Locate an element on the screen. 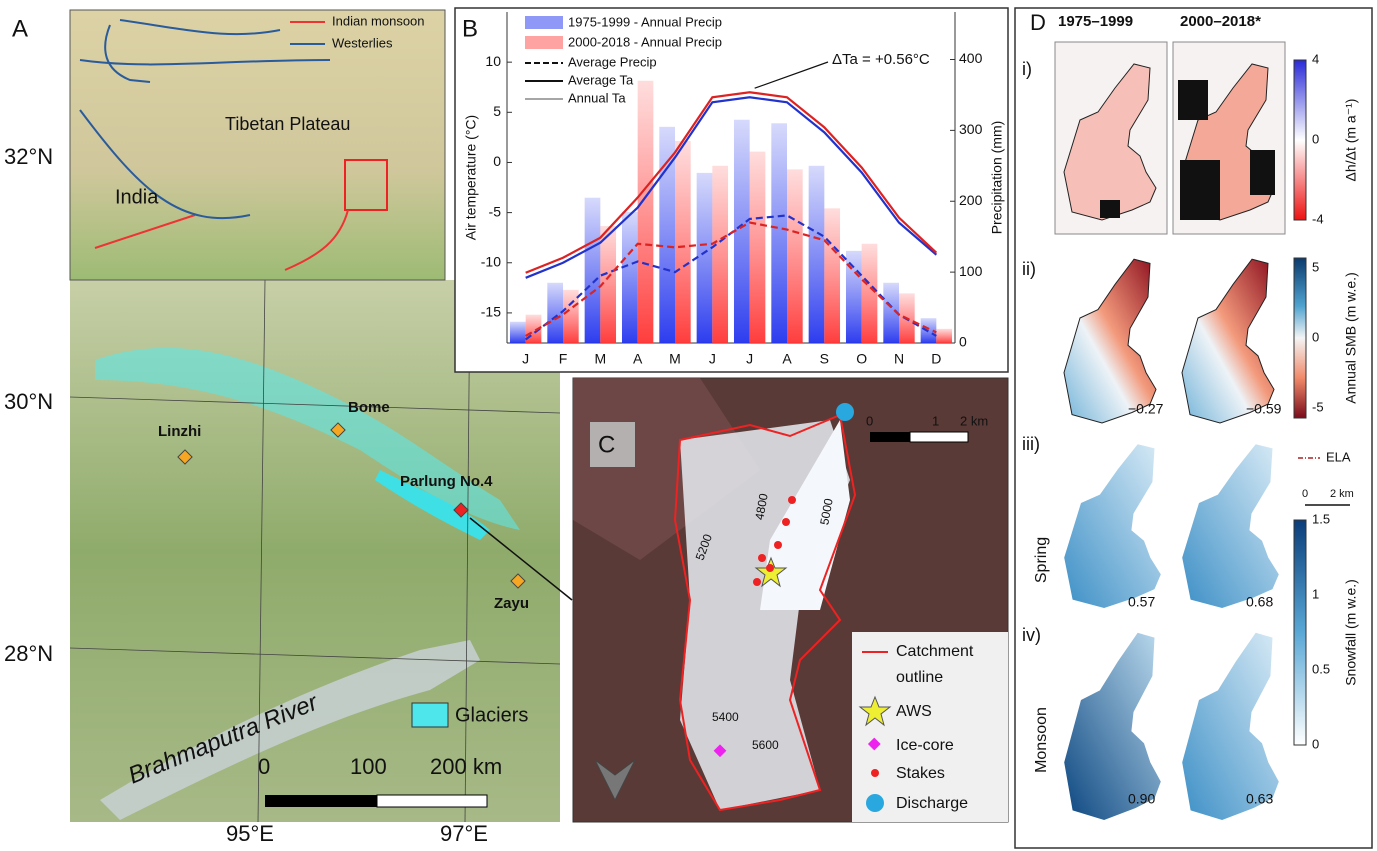 The height and width of the screenshot is (851, 1377). lat-label: 32°N is located at coordinates (28, 156).